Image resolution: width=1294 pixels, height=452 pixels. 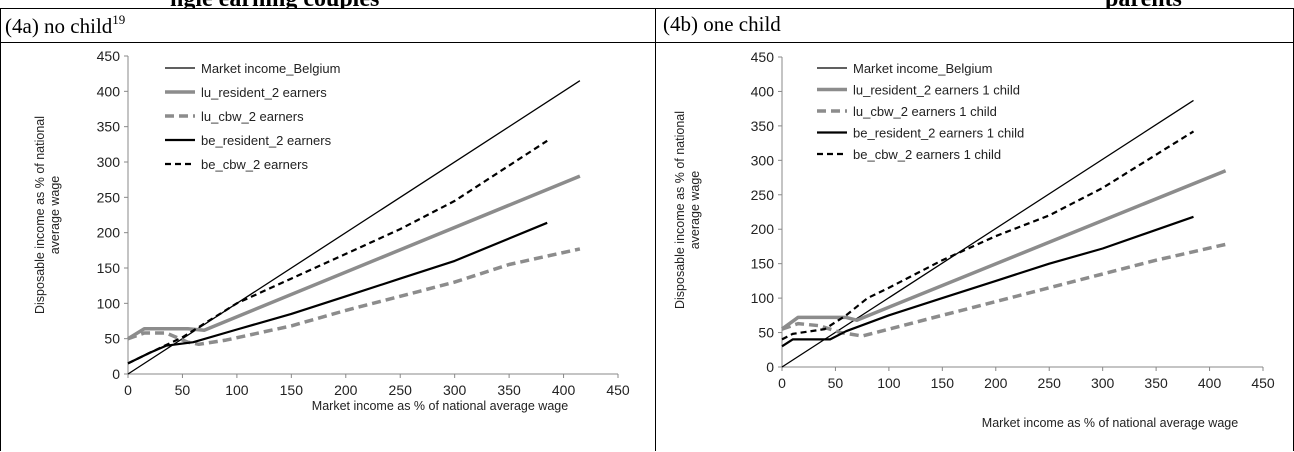 What do you see at coordinates (274, 4) in the screenshot?
I see `heading-fragment-1: ngle earning couples` at bounding box center [274, 4].